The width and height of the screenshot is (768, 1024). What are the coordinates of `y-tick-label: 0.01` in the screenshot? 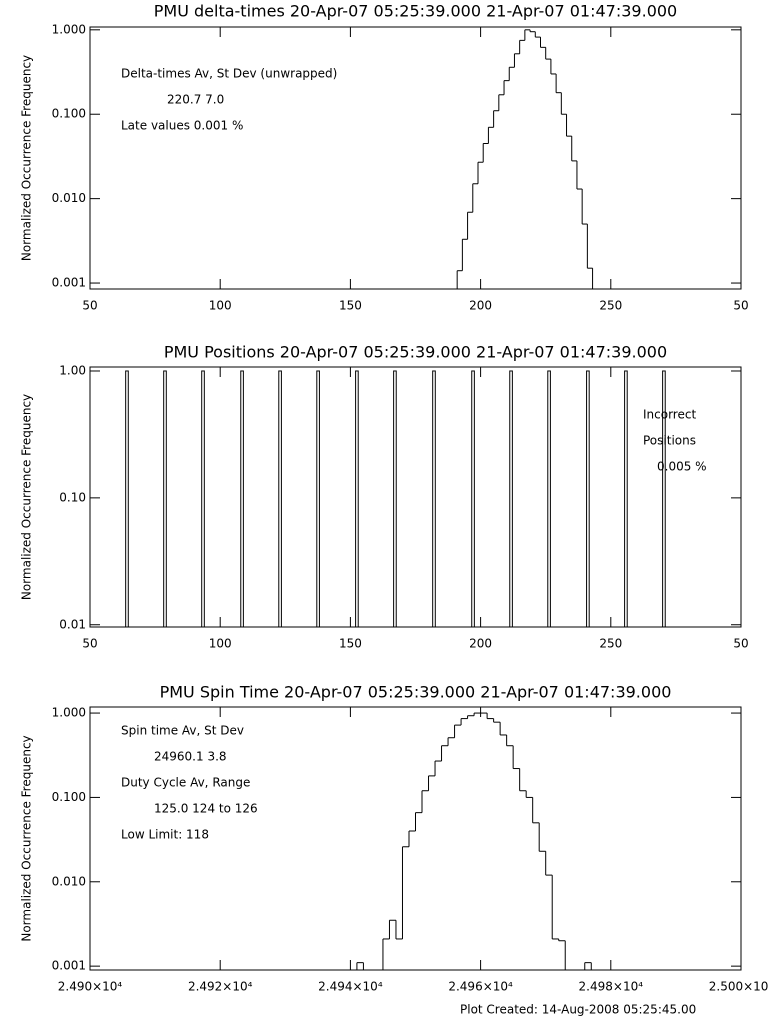 It's located at (72, 624).